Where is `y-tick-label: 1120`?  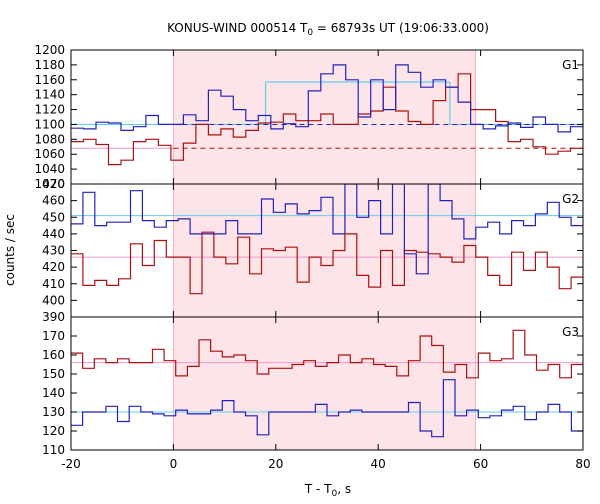
y-tick-label: 1120 is located at coordinates (49, 110).